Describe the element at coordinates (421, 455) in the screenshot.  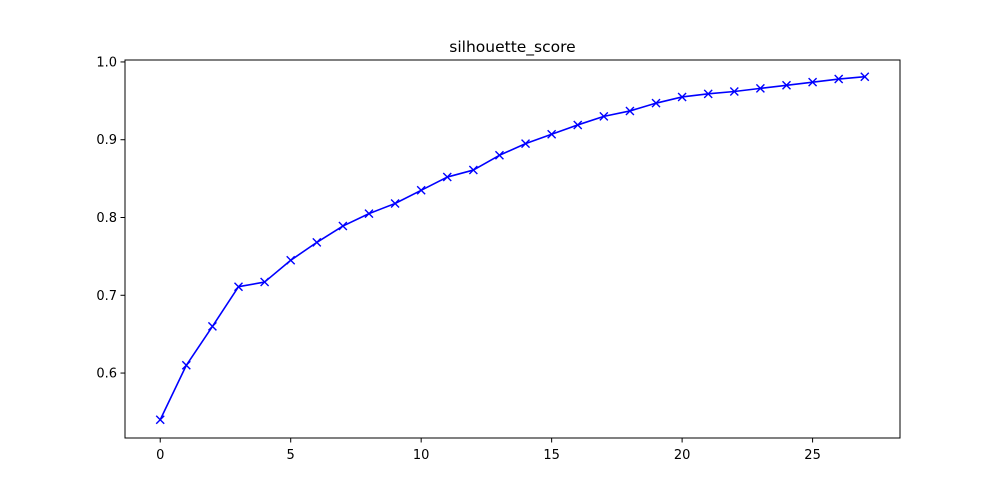
I see `x-tick-label: 10` at that location.